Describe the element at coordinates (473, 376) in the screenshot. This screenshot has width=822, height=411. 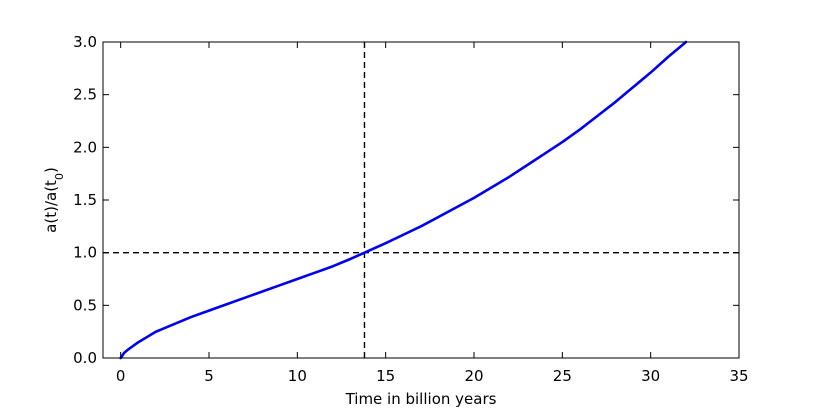
I see `x-tick-label: 20` at that location.